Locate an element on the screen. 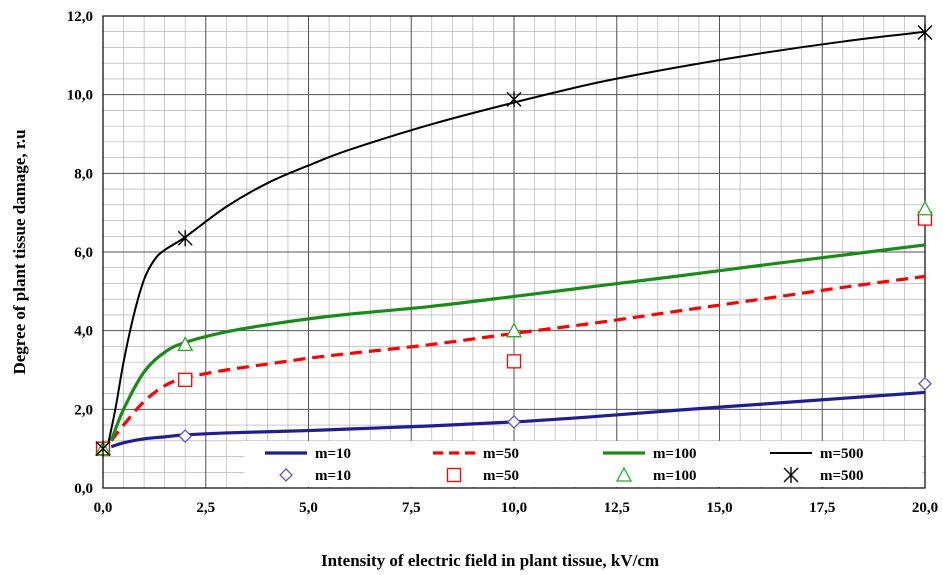 This screenshot has height=575, width=943. legend: m=10 m=50 m=100 m=500 m=10 m=50 m=100 m=500 is located at coordinates (583, 464).